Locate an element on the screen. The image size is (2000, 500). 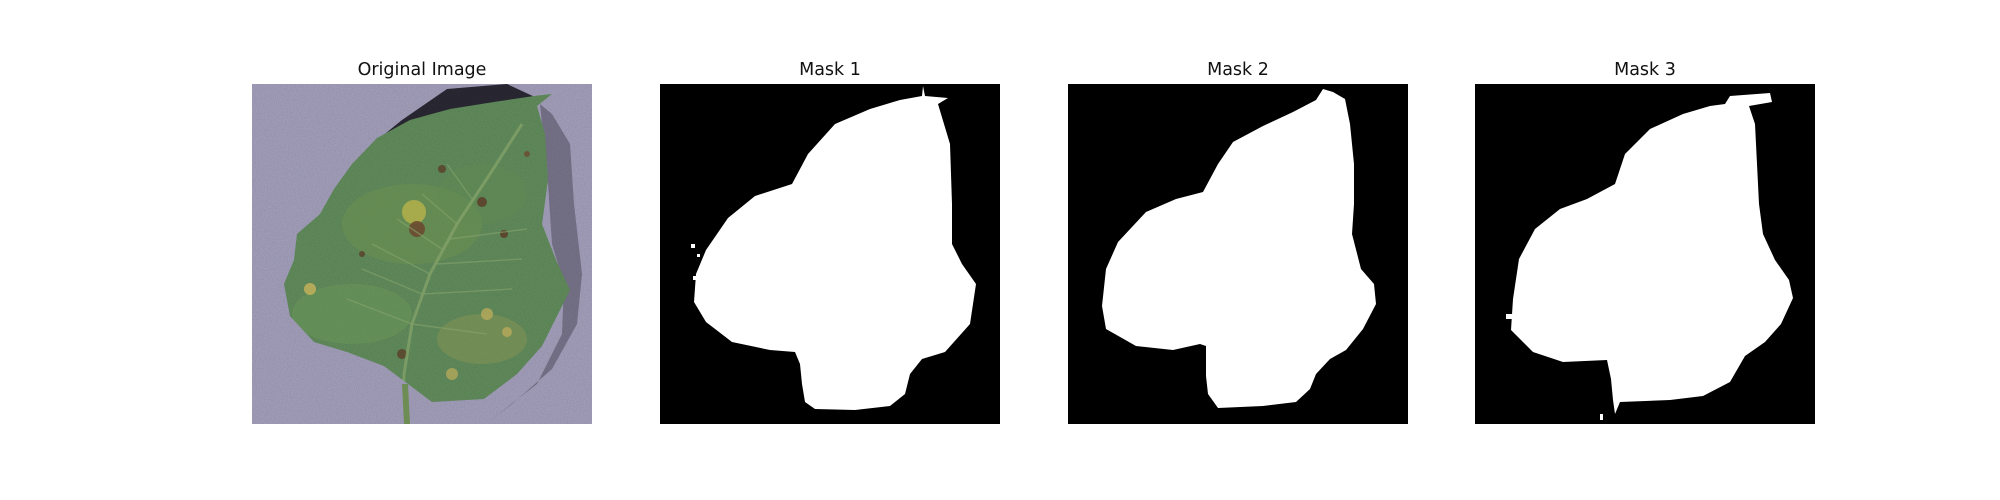
mask-3-leaf-region is located at coordinates (1652, 253).